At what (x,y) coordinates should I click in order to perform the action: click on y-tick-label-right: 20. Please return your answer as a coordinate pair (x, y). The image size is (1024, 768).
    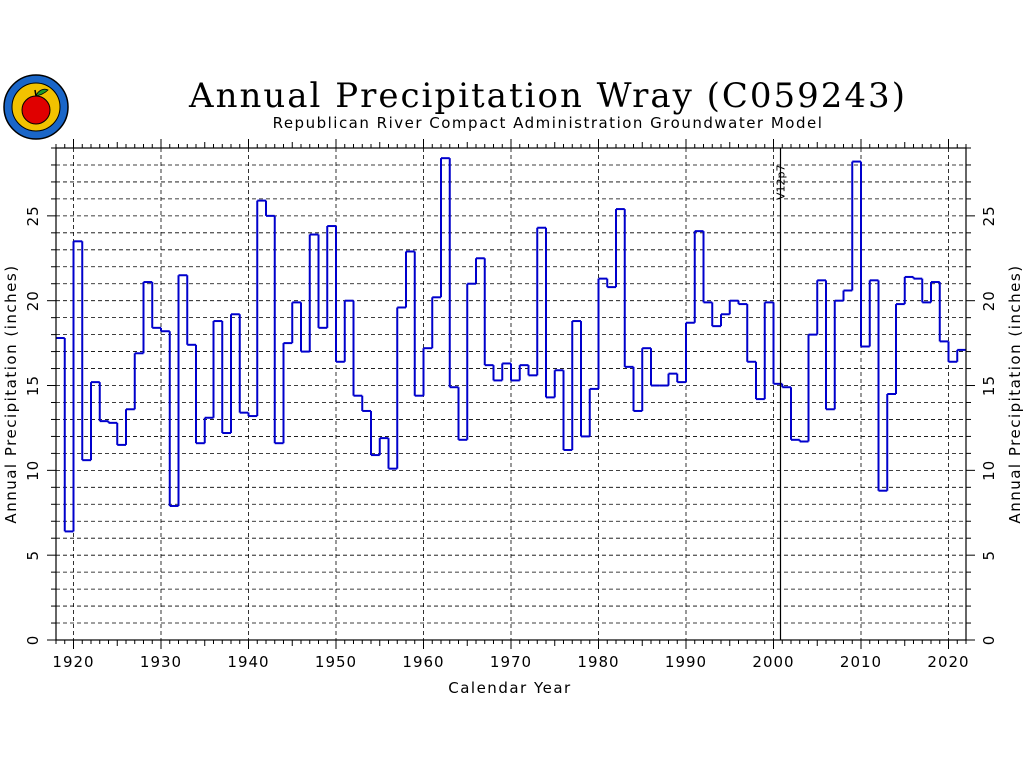
    Looking at the image, I should click on (989, 300).